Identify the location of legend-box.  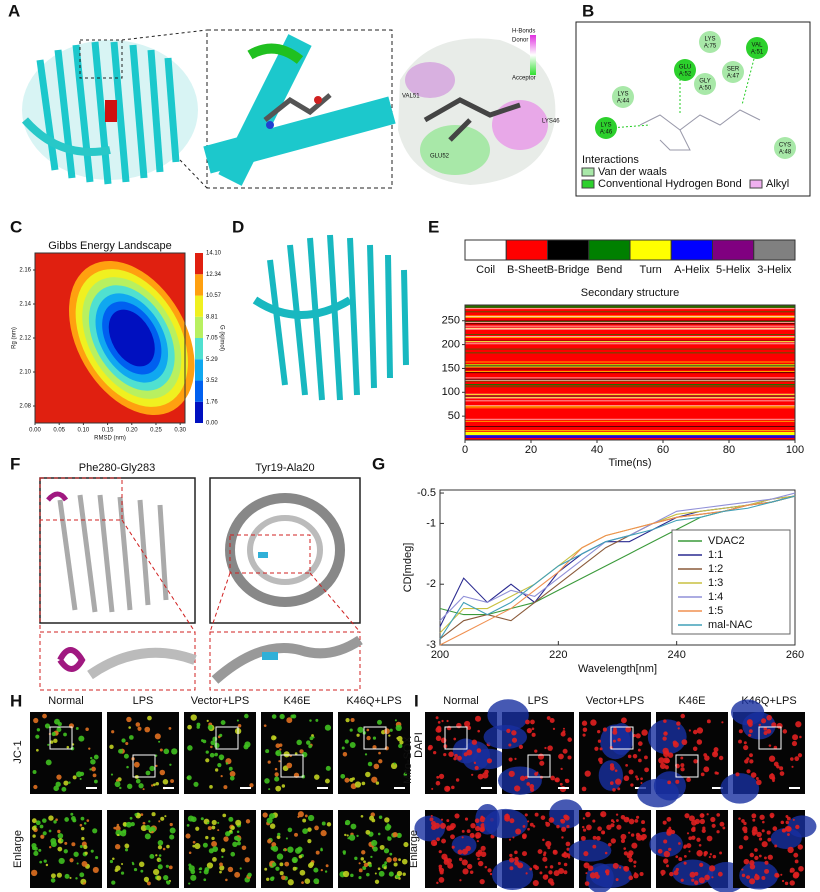
(731, 582).